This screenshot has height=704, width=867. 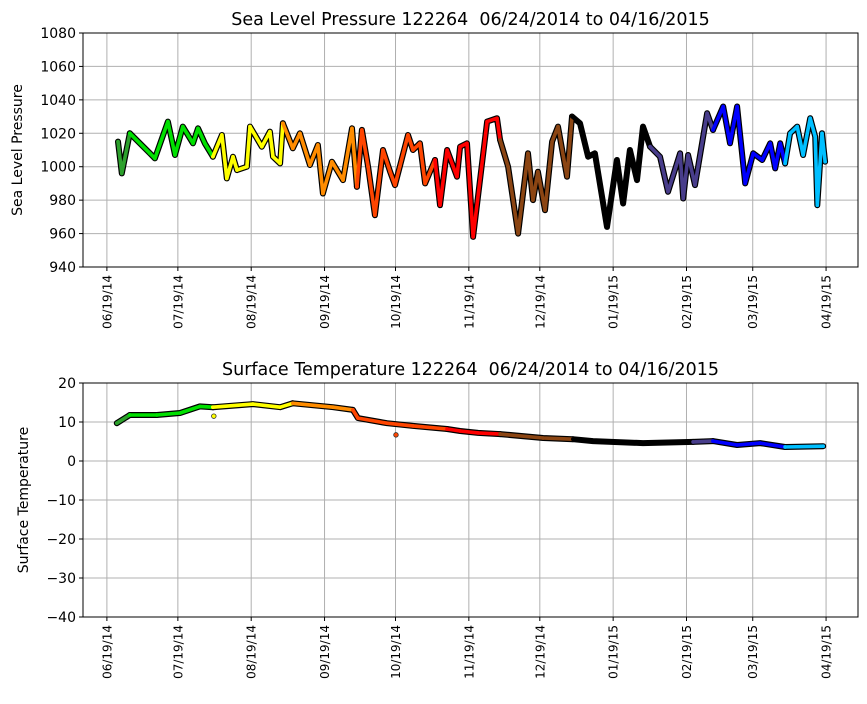 What do you see at coordinates (214, 416) in the screenshot?
I see `outlier-point` at bounding box center [214, 416].